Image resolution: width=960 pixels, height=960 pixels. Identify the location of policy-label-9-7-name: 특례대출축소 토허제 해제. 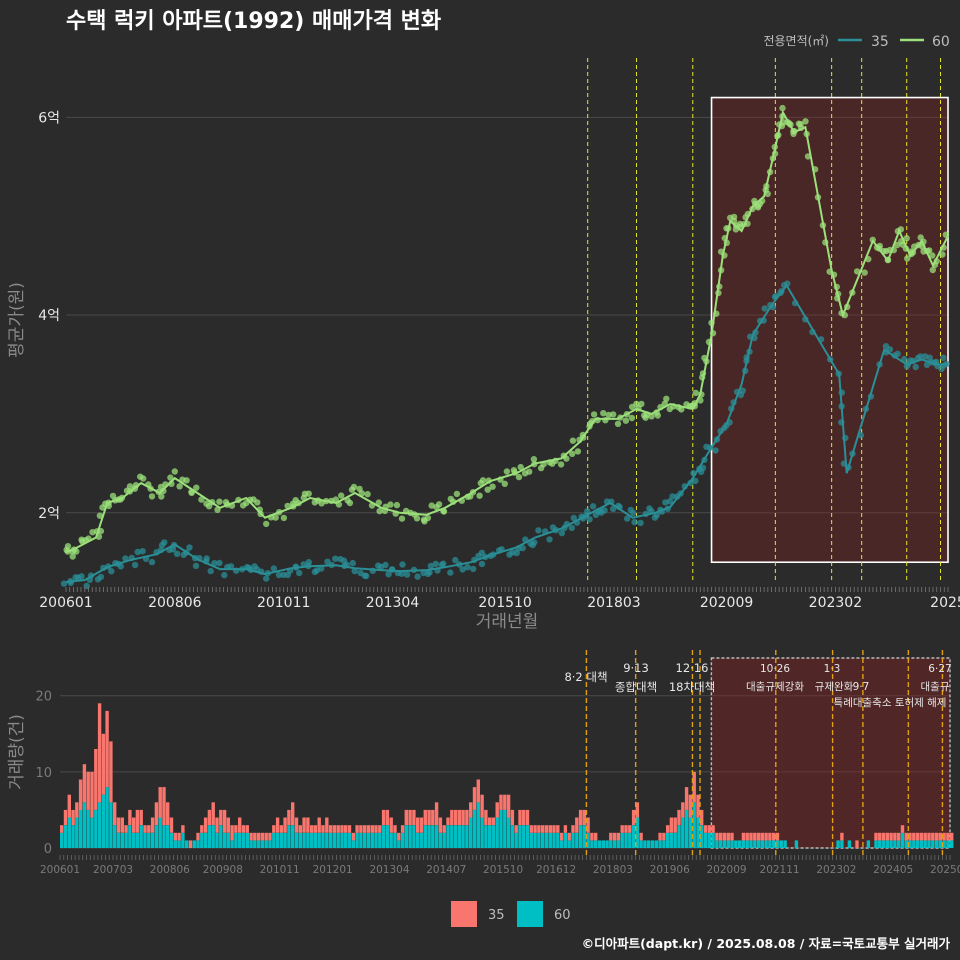
(890, 702).